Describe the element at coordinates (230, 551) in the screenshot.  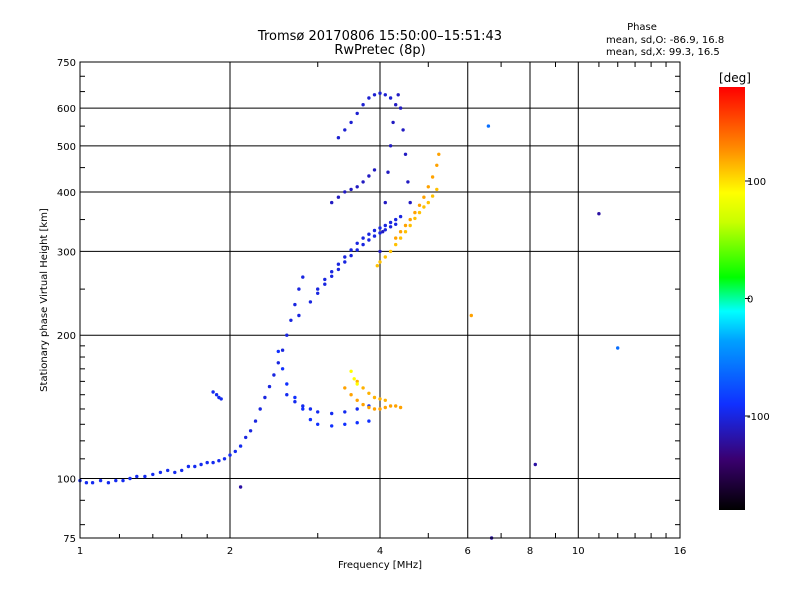
I see `x-tick-label: 2` at that location.